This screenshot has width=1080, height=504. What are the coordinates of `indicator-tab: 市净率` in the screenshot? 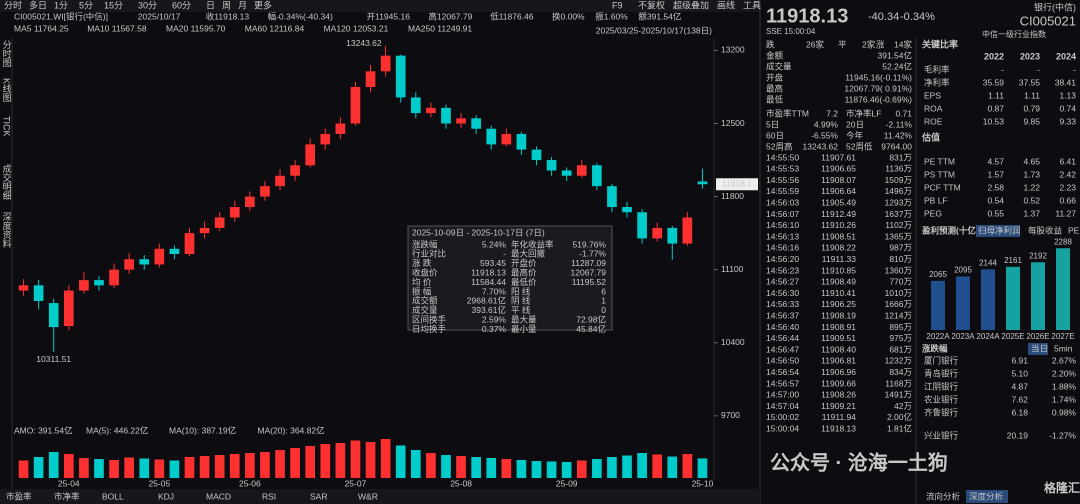 It's located at (67, 496).